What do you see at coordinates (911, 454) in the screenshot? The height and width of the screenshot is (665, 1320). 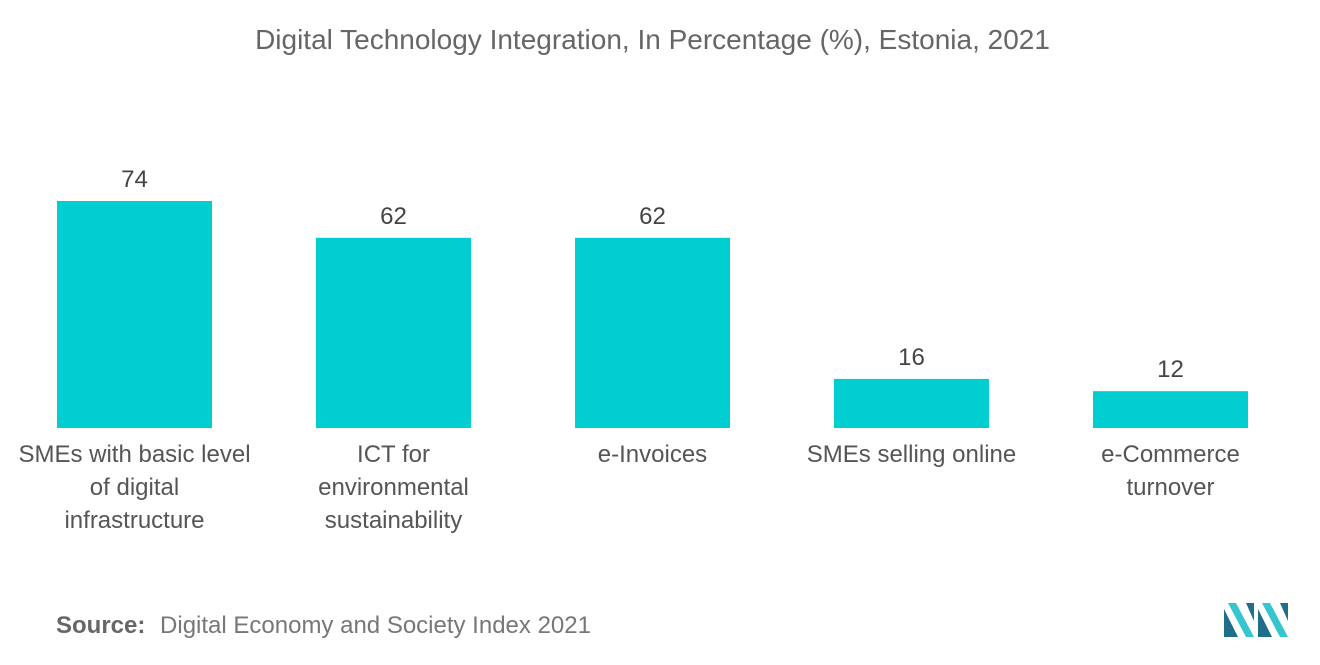 I see `category-label-4: SMEs selling online` at bounding box center [911, 454].